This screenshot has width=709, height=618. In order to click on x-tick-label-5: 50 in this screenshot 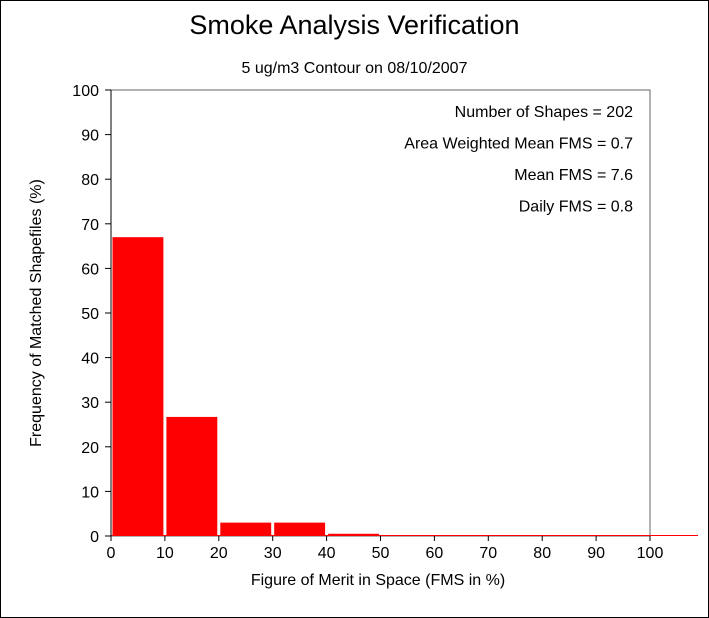, I will do `click(381, 553)`.